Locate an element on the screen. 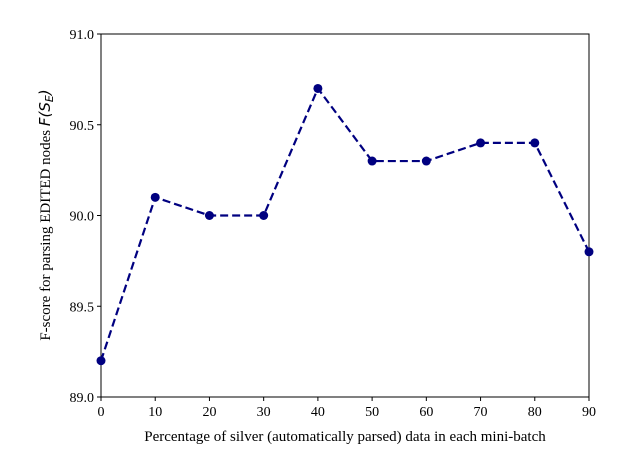  x-tick-label: 20 is located at coordinates (209, 412).